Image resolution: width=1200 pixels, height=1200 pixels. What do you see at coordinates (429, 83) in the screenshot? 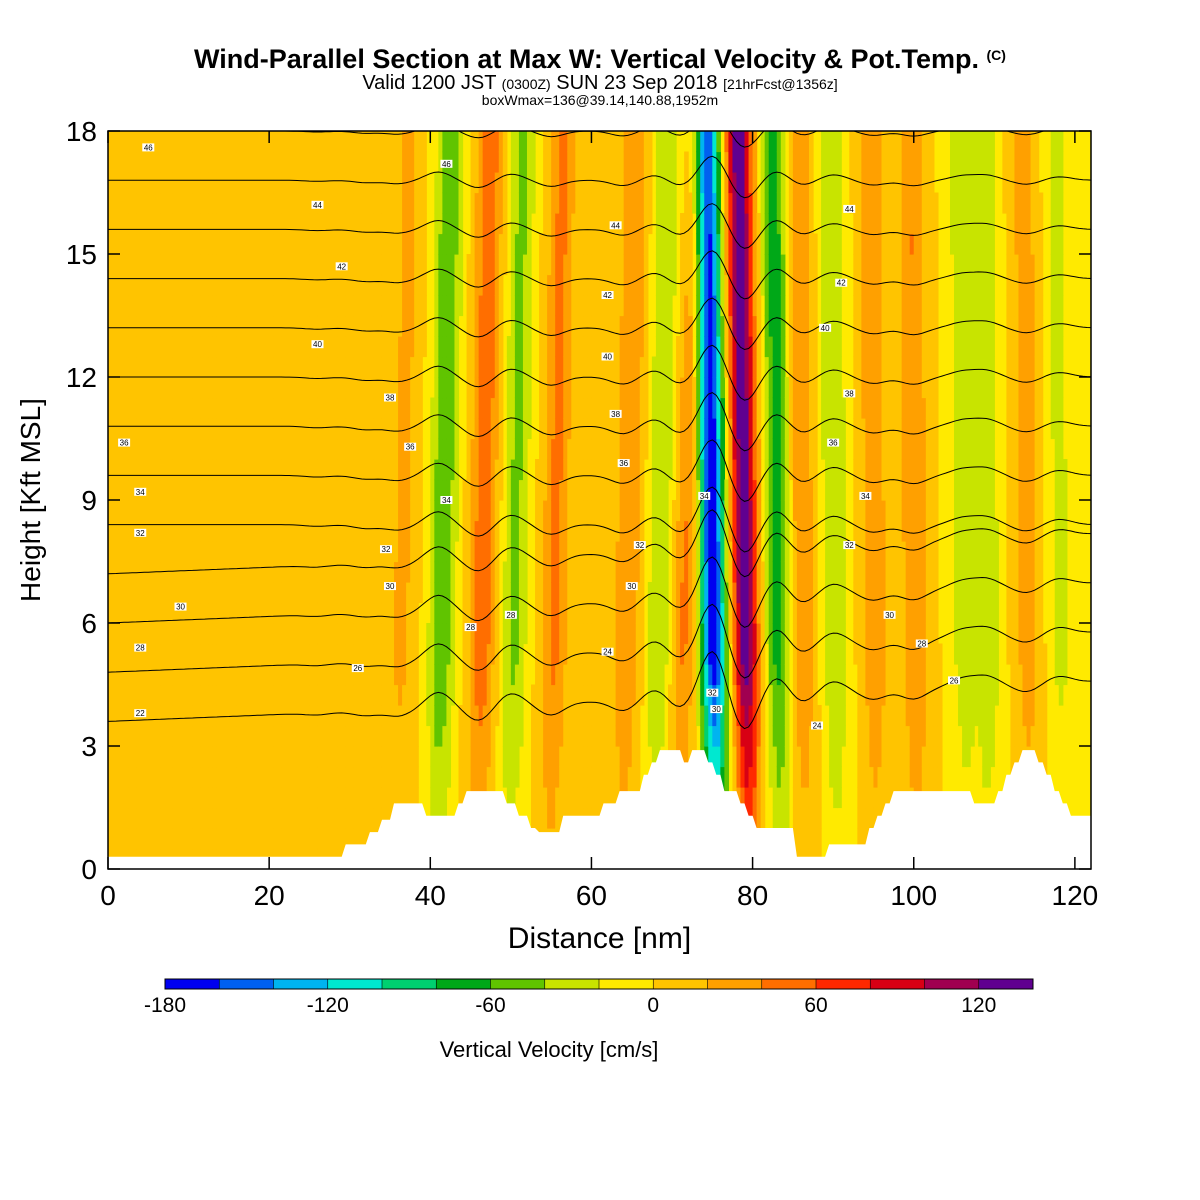
I see `valid-time: Valid 1200 JST` at bounding box center [429, 83].